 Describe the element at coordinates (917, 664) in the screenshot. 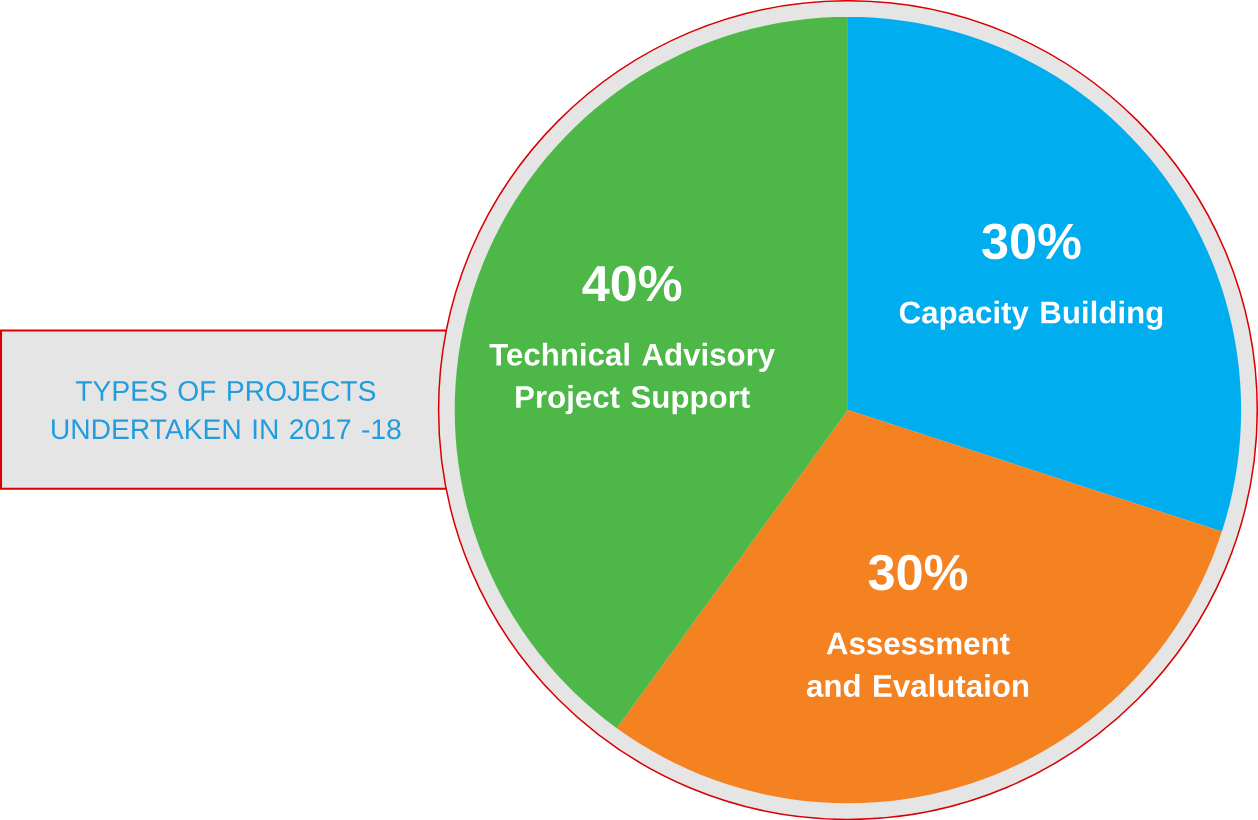

I see `slice-label: Assessment and Evalutaion` at that location.